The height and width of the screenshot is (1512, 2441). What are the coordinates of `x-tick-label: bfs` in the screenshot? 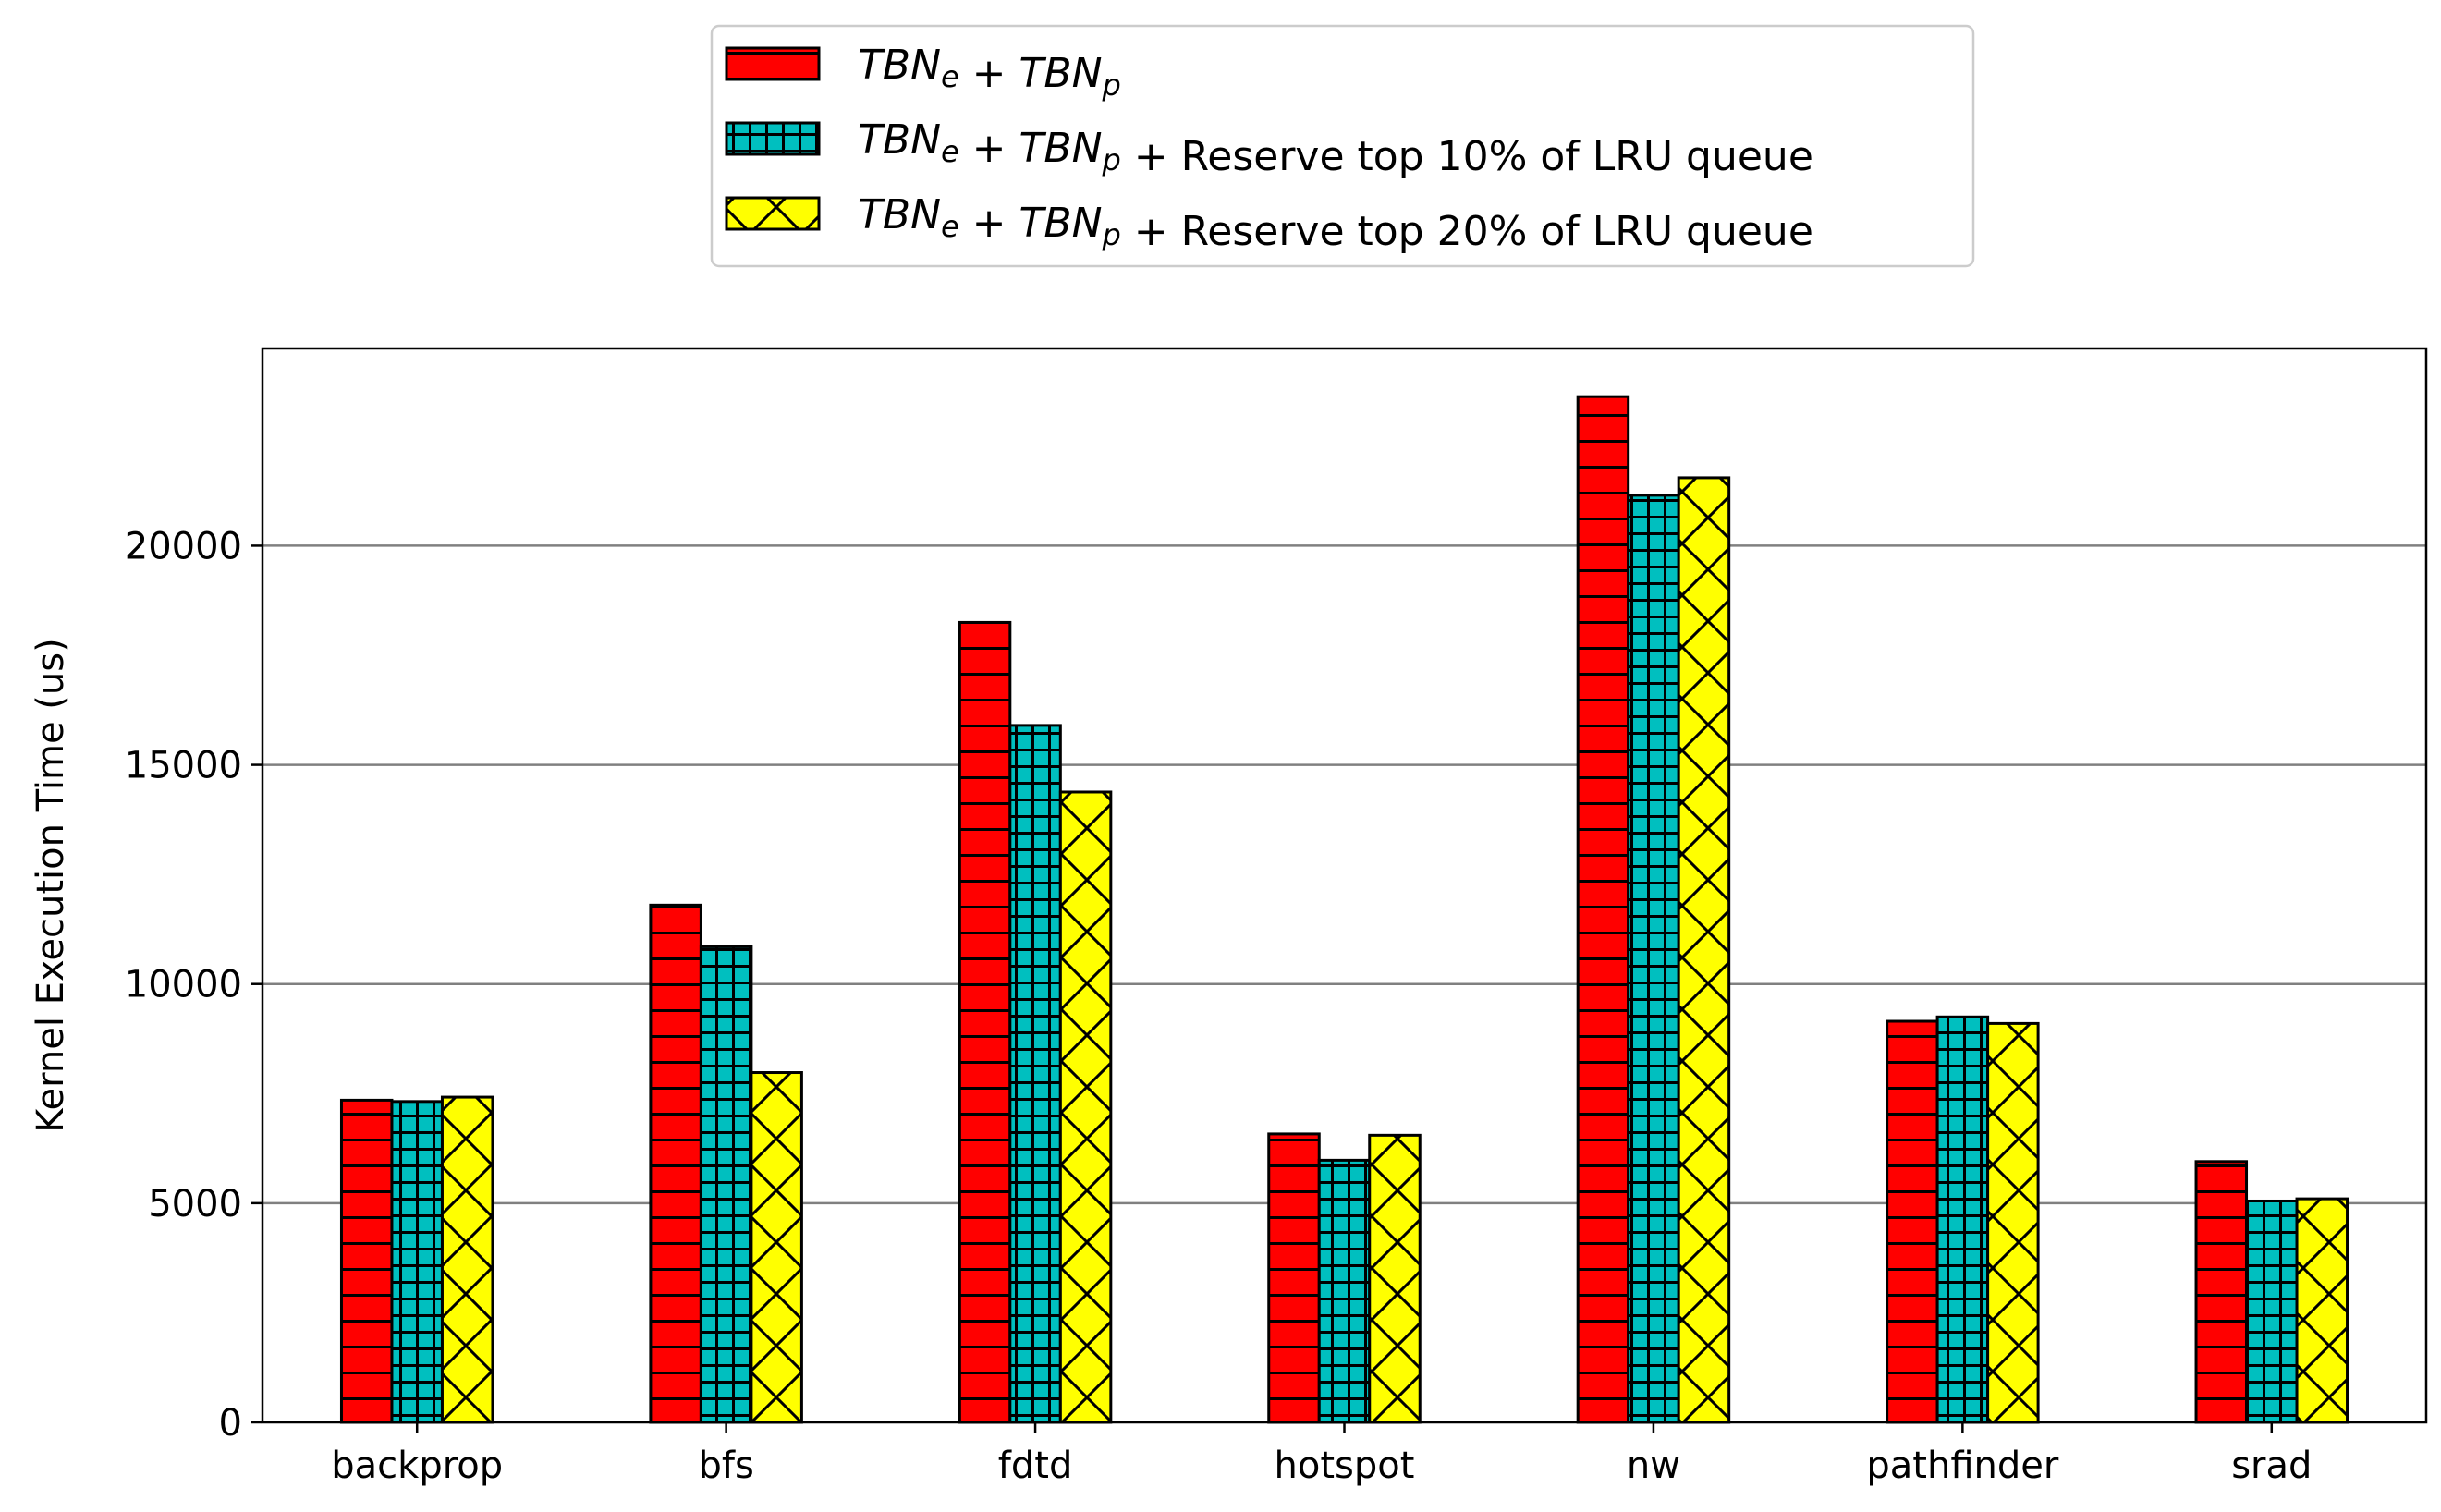 It's located at (725, 1466).